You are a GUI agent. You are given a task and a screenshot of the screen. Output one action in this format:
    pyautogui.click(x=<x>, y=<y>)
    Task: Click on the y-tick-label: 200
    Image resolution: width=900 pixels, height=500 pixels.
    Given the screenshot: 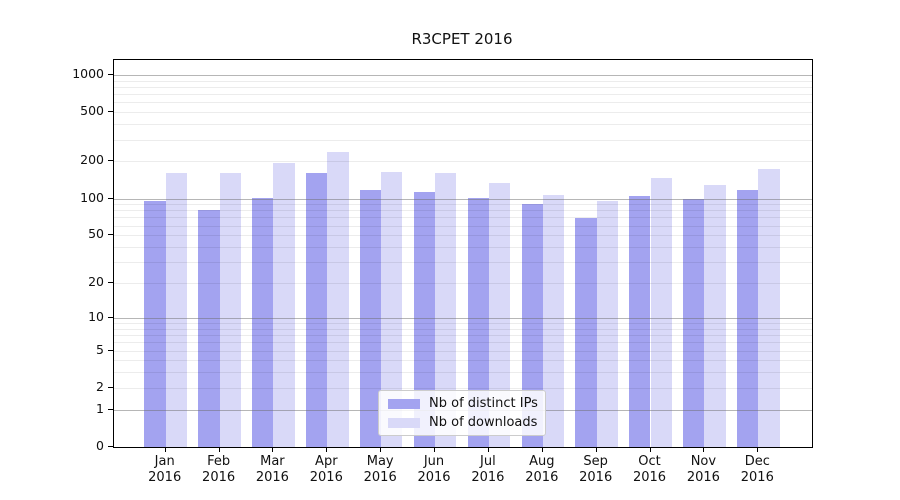 What is the action you would take?
    pyautogui.click(x=92, y=160)
    